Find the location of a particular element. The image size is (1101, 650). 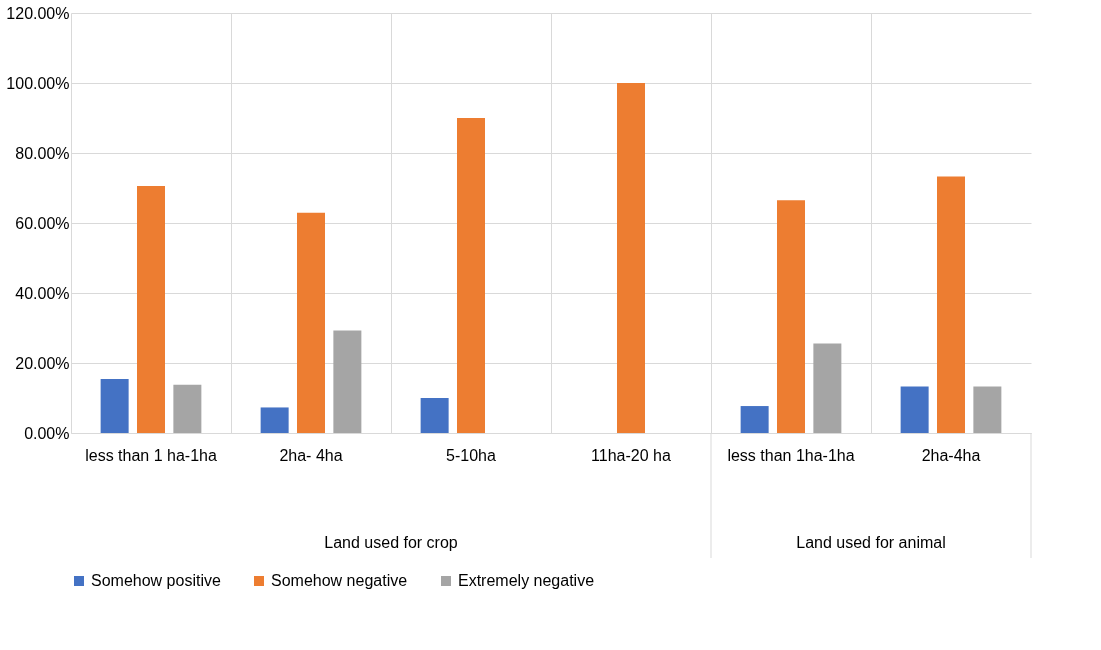

x-tick-label: 5-10ha is located at coordinates (471, 455).